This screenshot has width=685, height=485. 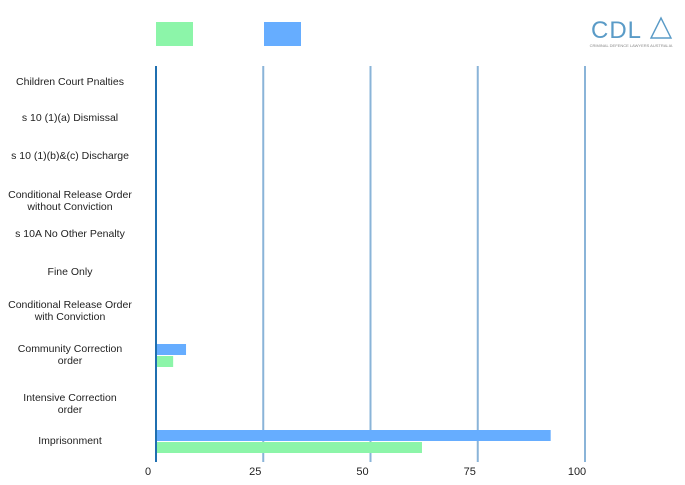 I want to click on category-label: Imprisonment, so click(x=70, y=441).